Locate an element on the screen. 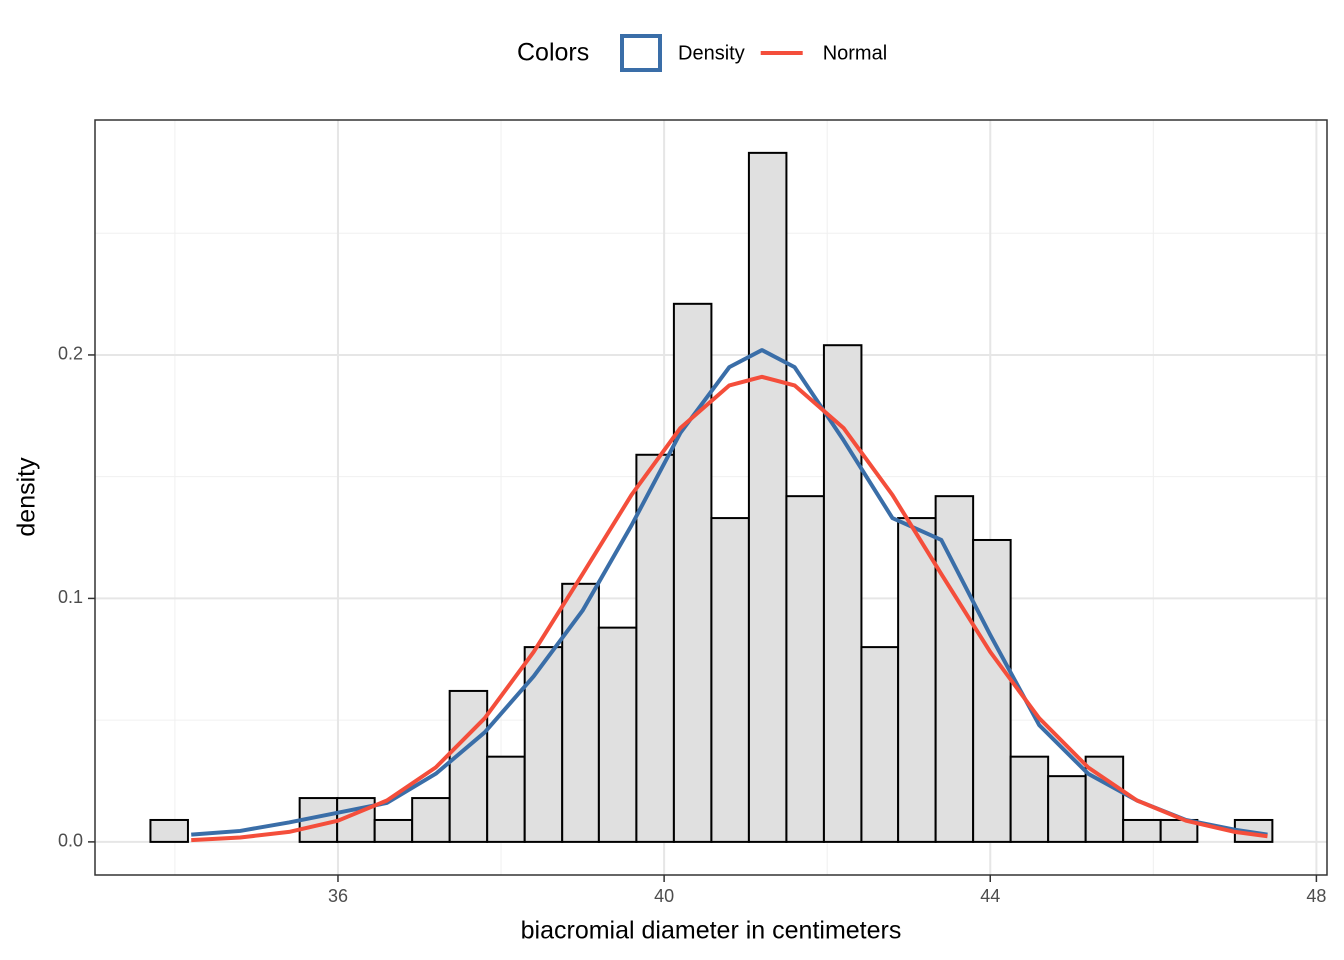 Image resolution: width=1344 pixels, height=960 pixels. legend-label: Normal is located at coordinates (855, 53).